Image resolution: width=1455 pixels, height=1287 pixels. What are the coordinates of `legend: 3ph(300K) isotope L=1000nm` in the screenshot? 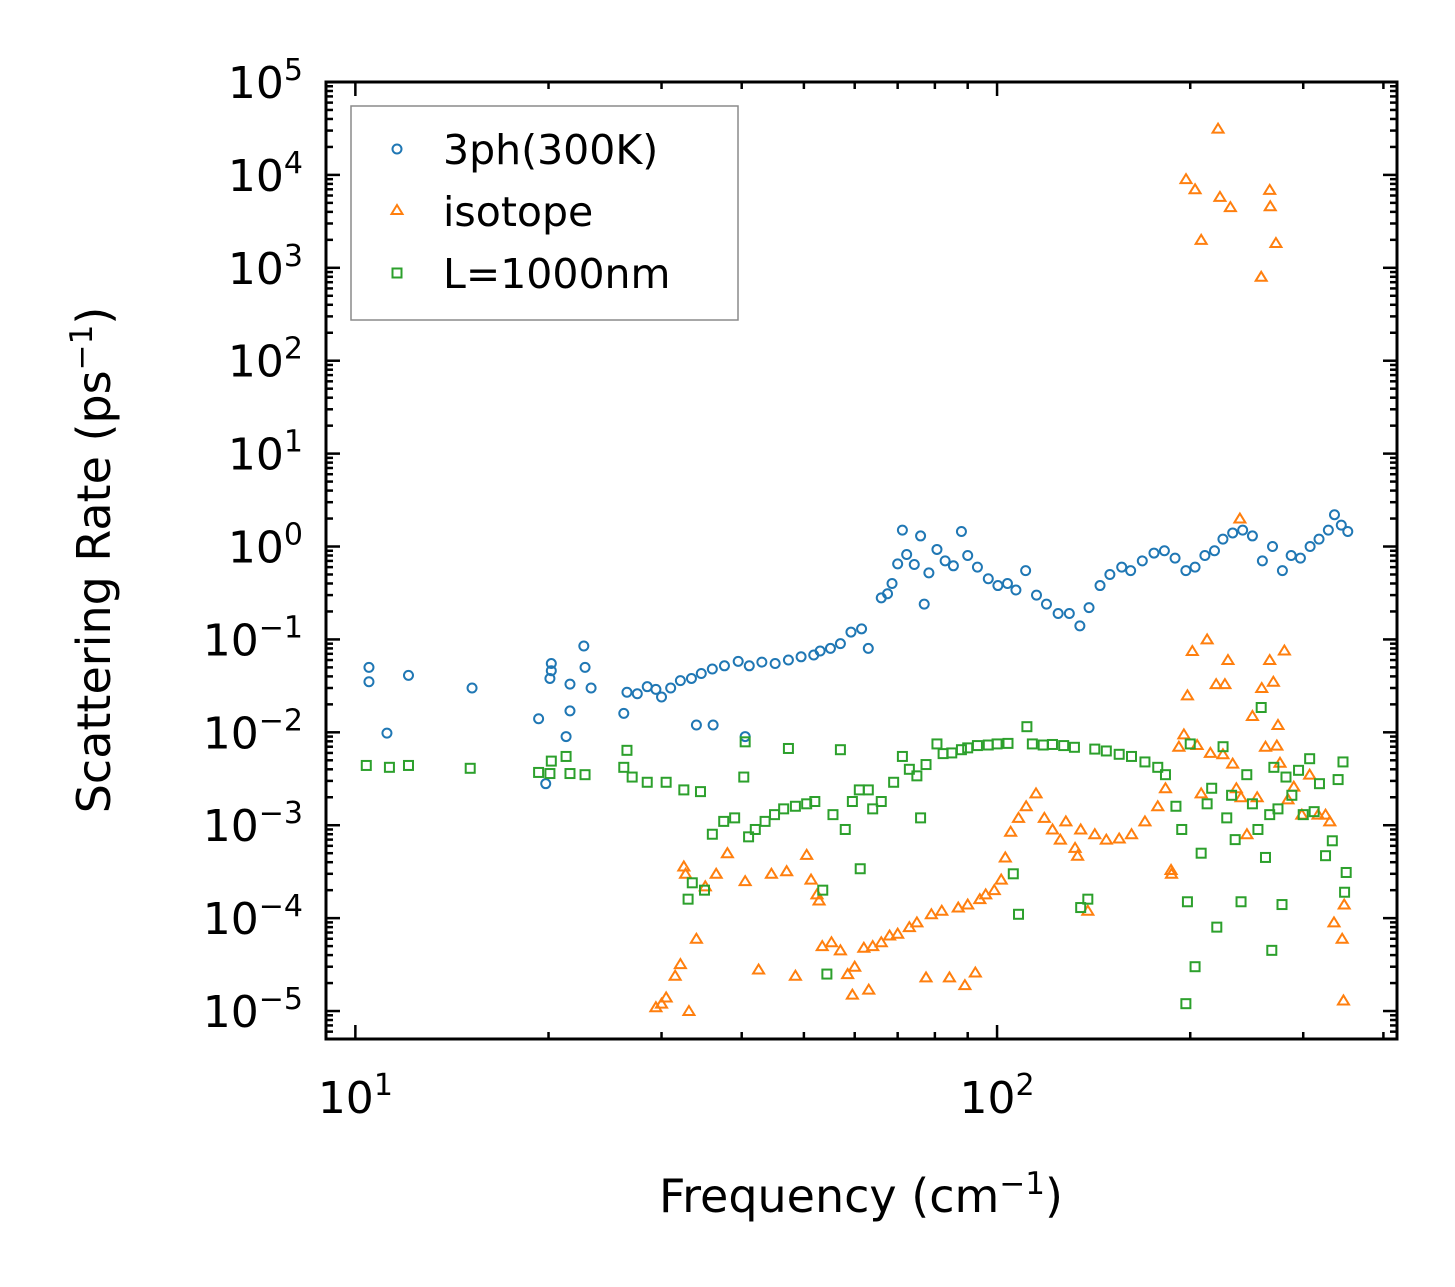 It's located at (544, 213).